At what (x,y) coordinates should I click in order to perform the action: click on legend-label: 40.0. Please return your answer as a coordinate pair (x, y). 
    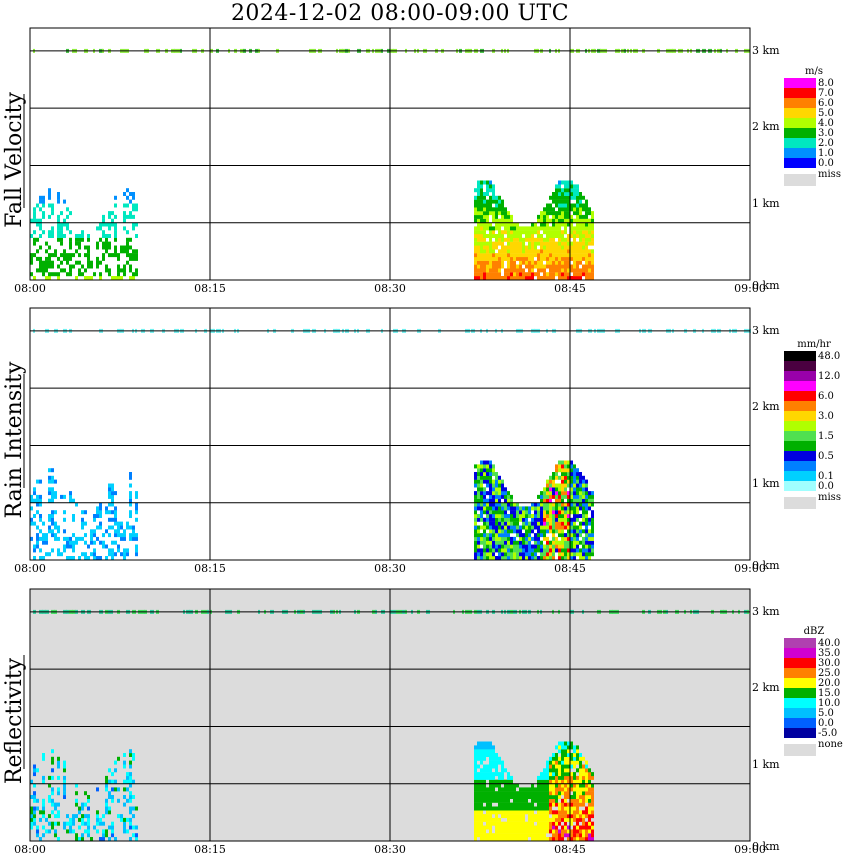
    Looking at the image, I should click on (829, 643).